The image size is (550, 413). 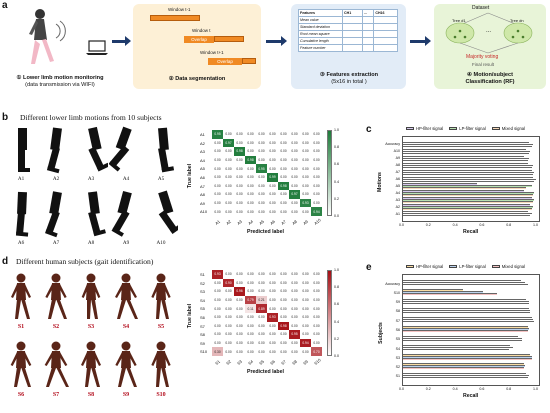 I want to click on stage4-box, so click(x=490, y=46).